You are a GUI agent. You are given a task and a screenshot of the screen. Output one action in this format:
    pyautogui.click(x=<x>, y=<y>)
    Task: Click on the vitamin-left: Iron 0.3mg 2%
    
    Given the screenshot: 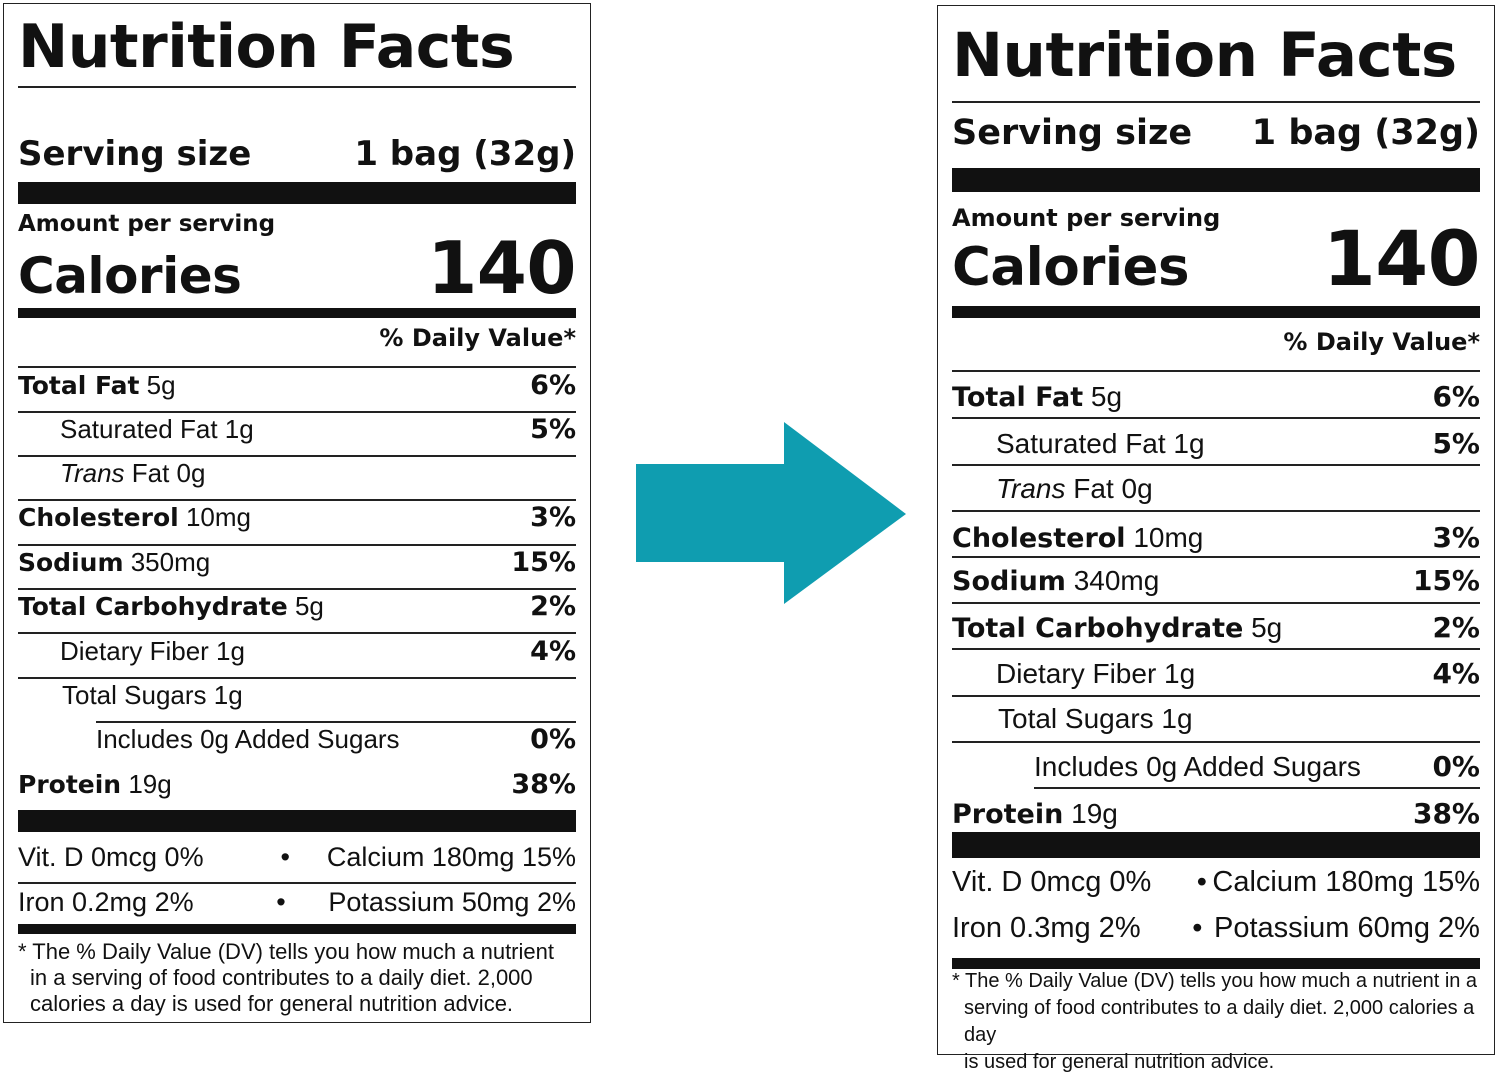 What is the action you would take?
    pyautogui.click(x=1046, y=928)
    